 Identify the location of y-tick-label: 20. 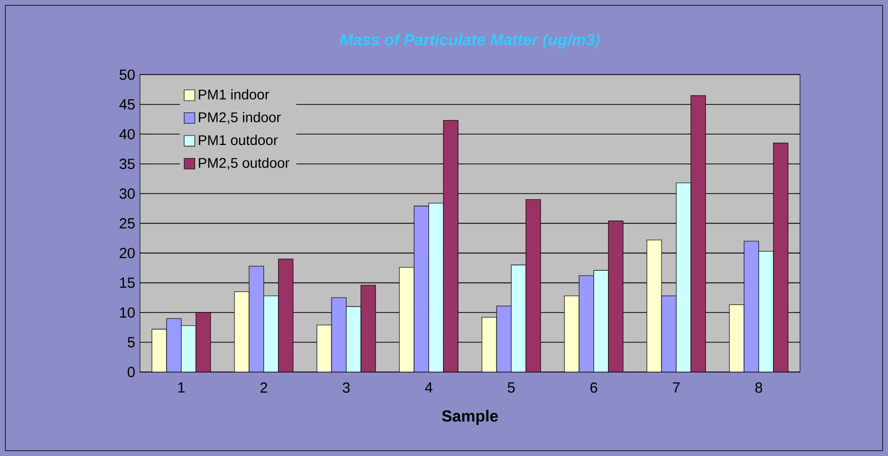
(127, 253).